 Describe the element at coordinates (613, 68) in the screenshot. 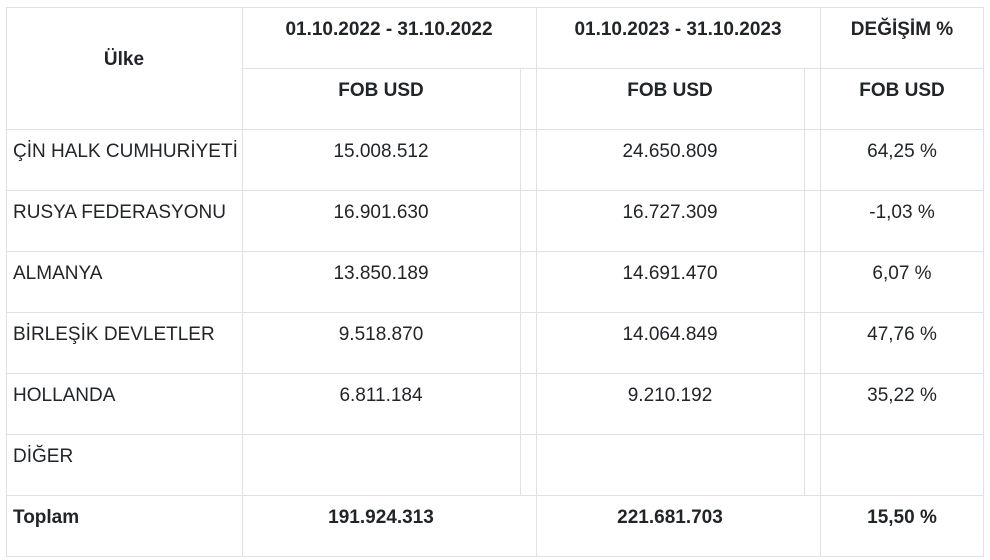

I see `header-divider` at that location.